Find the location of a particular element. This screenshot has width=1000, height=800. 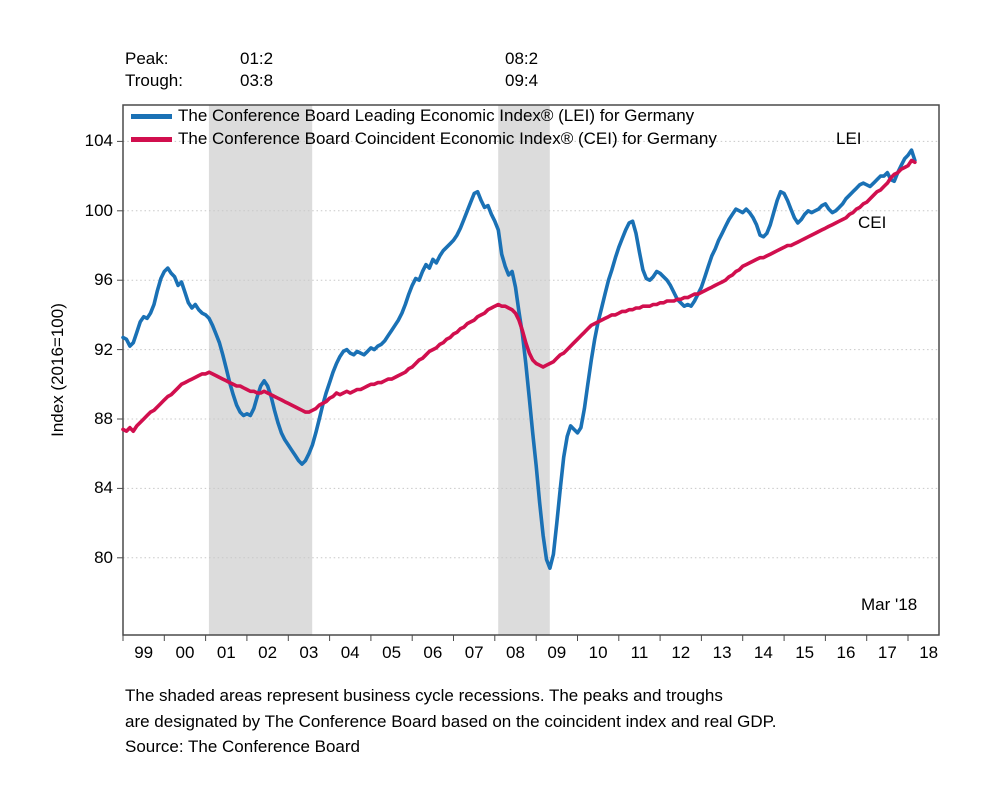

footnote-line-3: Source: The Conference Board is located at coordinates (242, 746).